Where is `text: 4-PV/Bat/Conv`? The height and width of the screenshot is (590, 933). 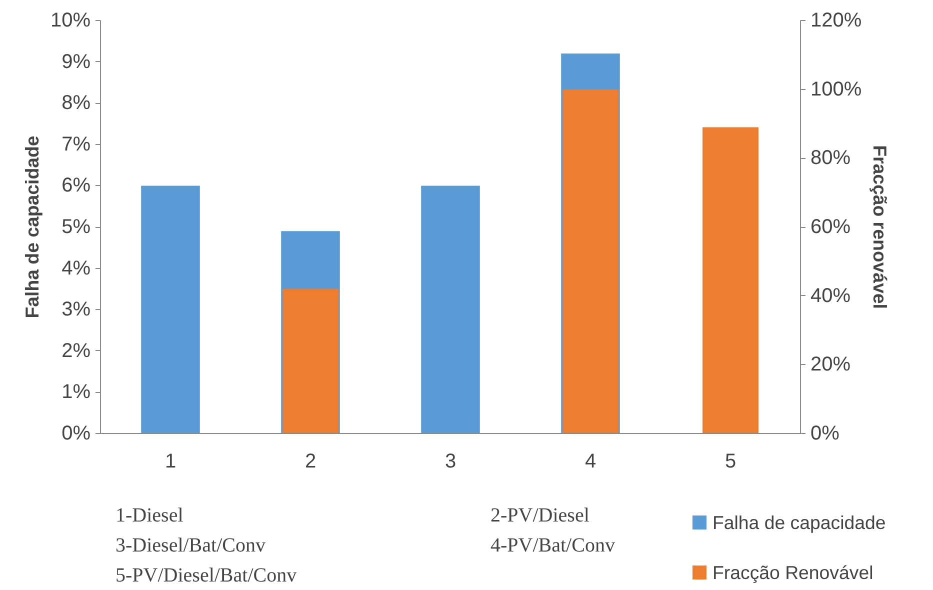
text: 4-PV/Bat/Conv is located at coordinates (552, 545).